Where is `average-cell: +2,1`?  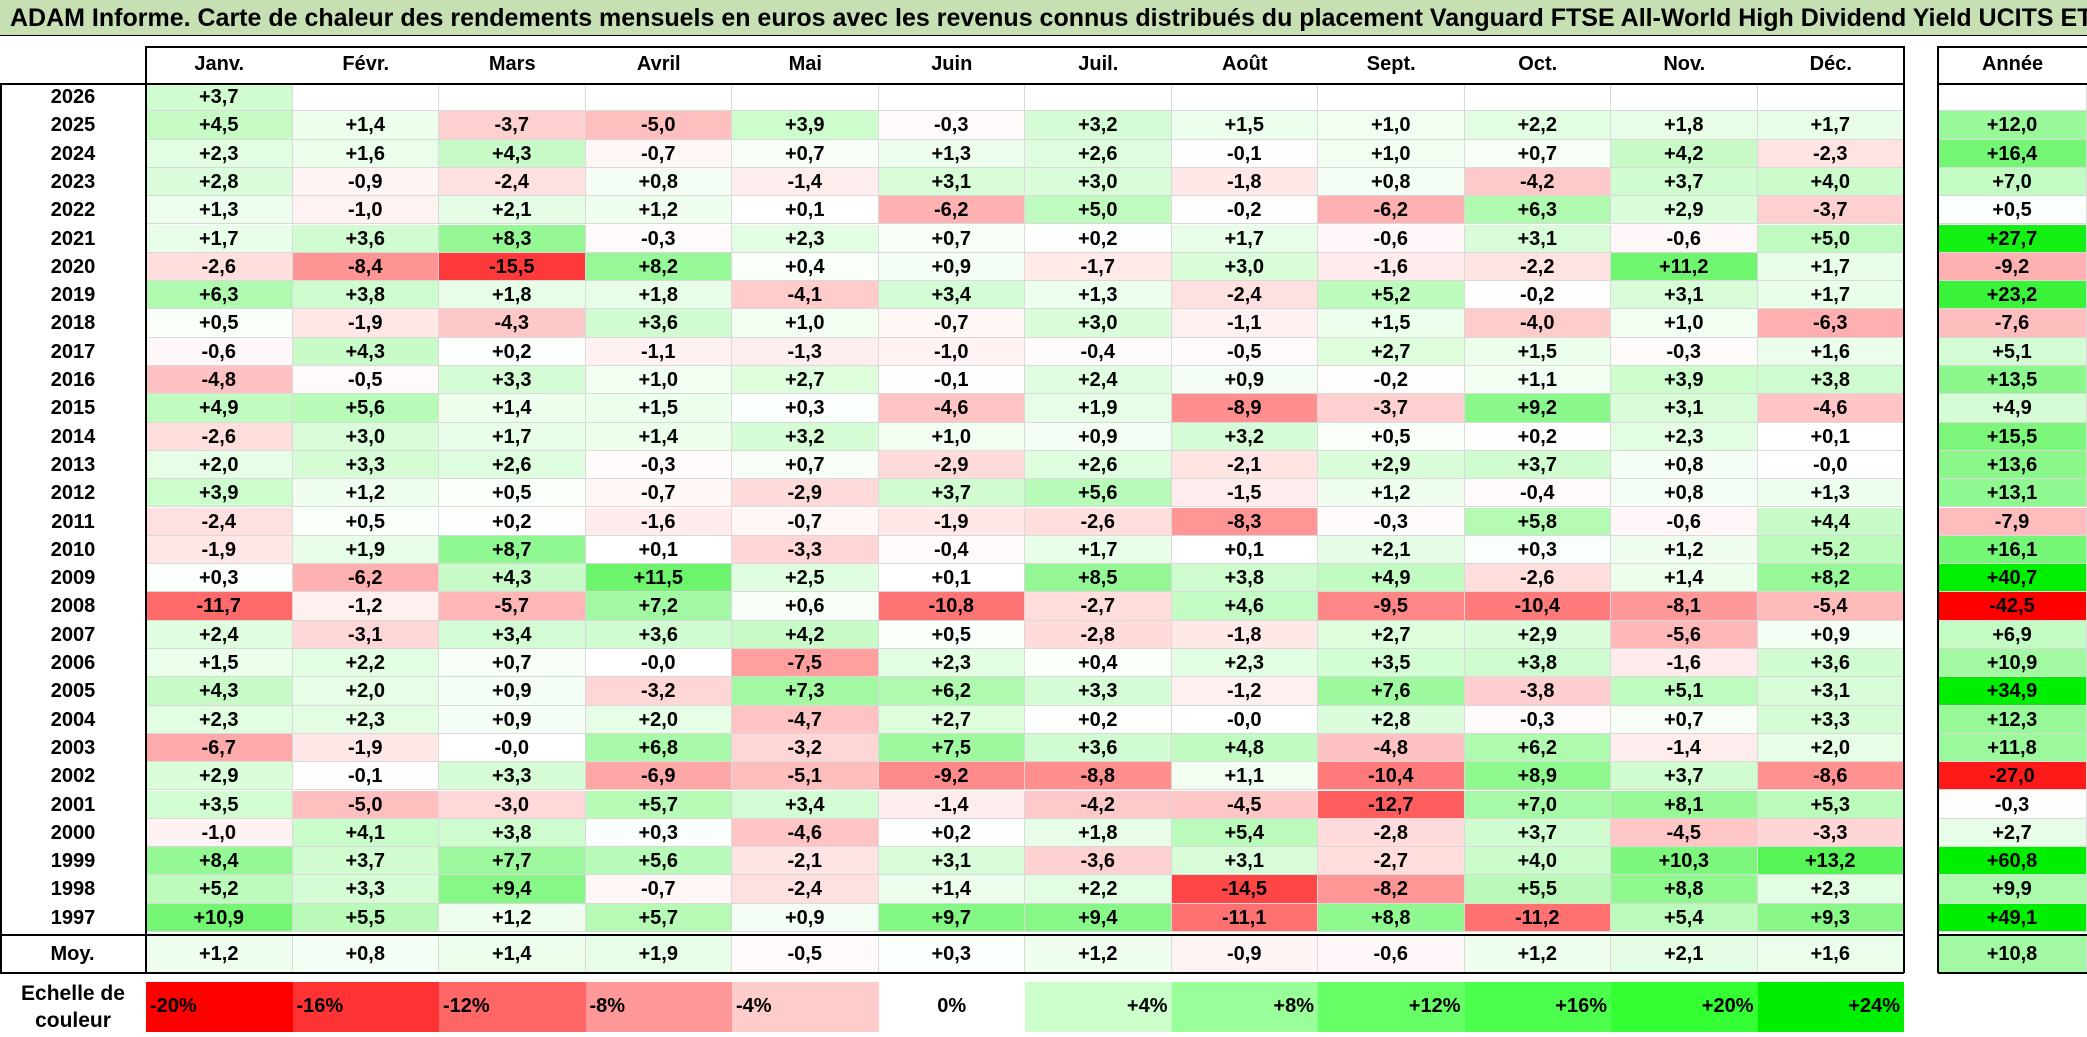 average-cell: +2,1 is located at coordinates (1684, 954).